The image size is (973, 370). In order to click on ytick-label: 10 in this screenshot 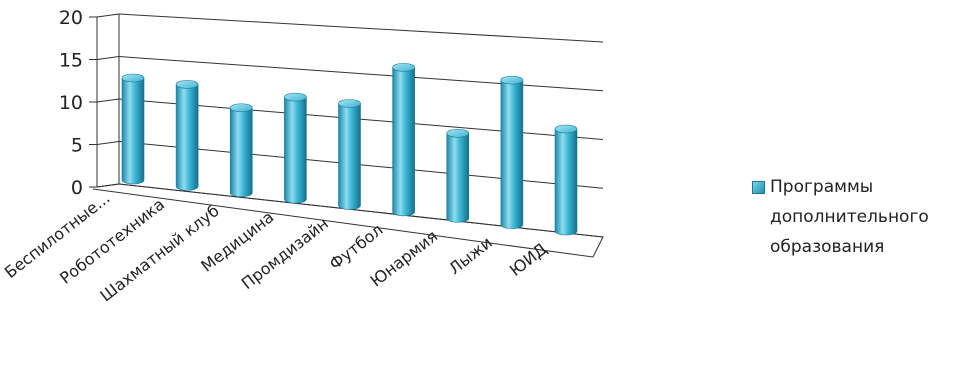, I will do `click(71, 103)`.